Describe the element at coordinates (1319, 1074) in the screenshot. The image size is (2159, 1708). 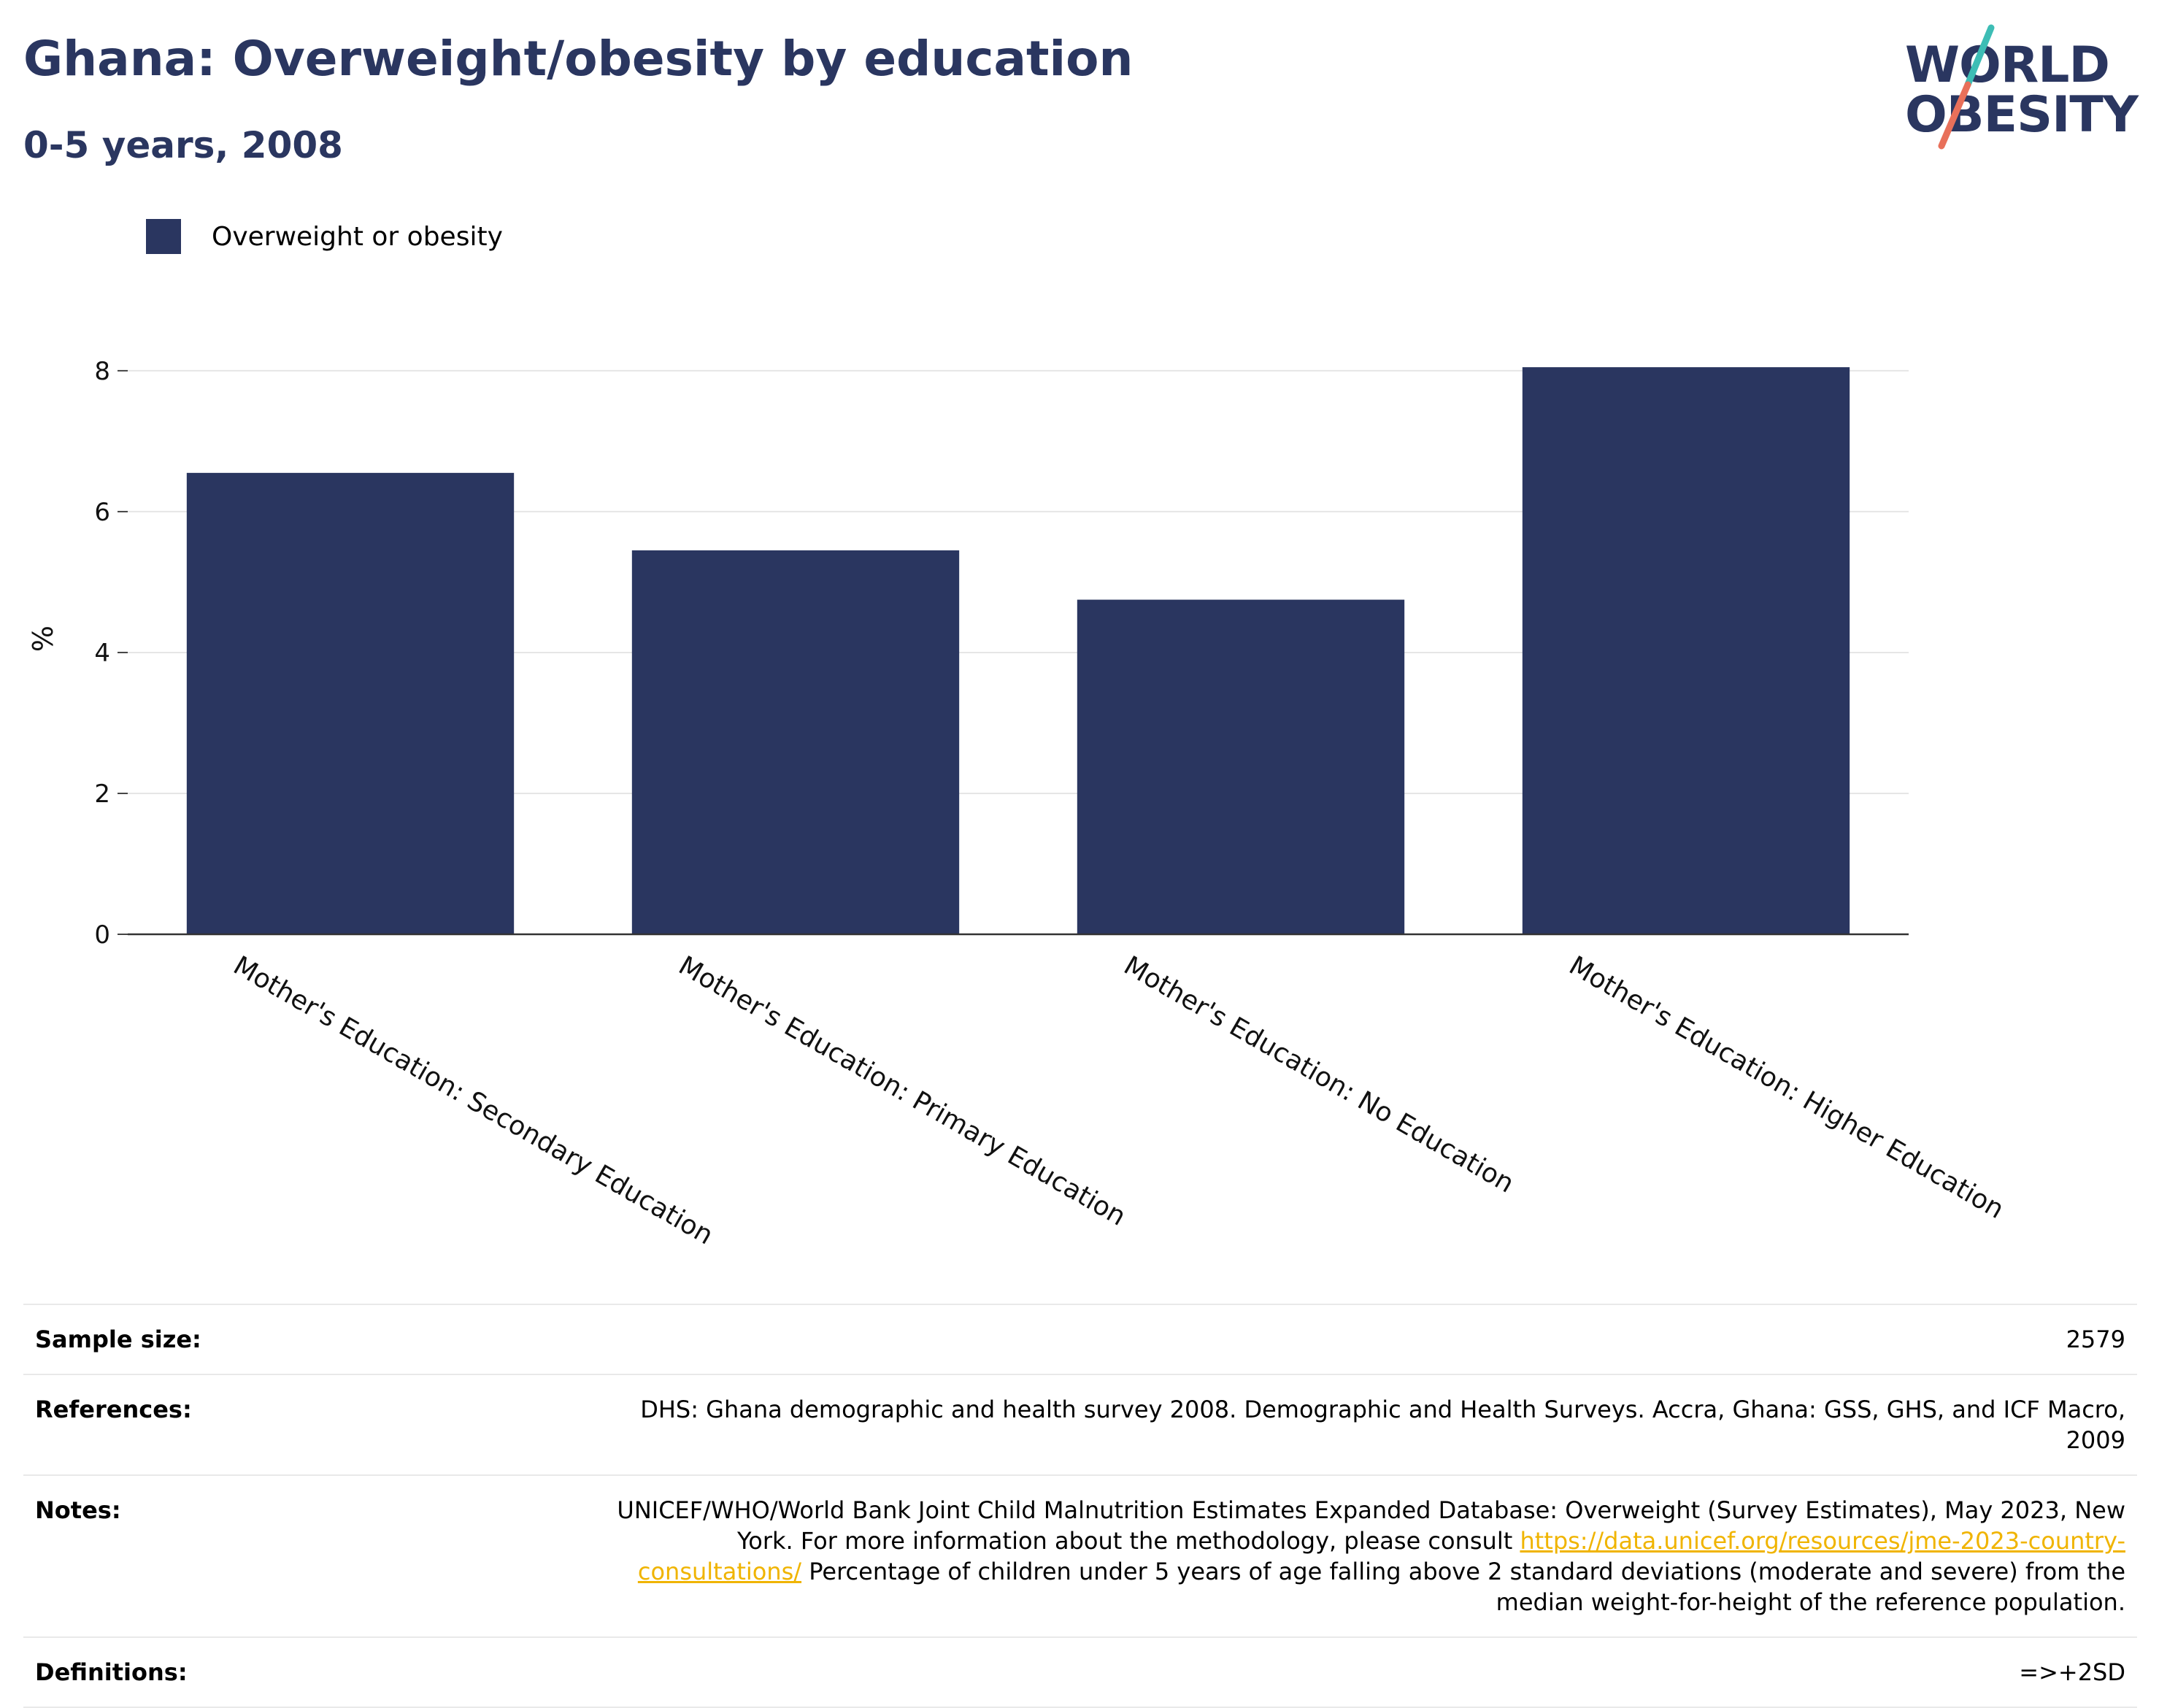
I see `x-category-label: Mother's Education: No Education` at that location.